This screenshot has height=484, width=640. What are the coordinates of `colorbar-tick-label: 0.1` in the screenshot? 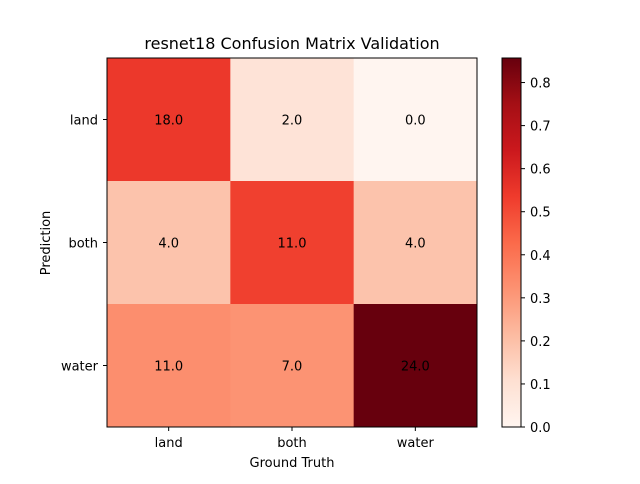 It's located at (540, 385).